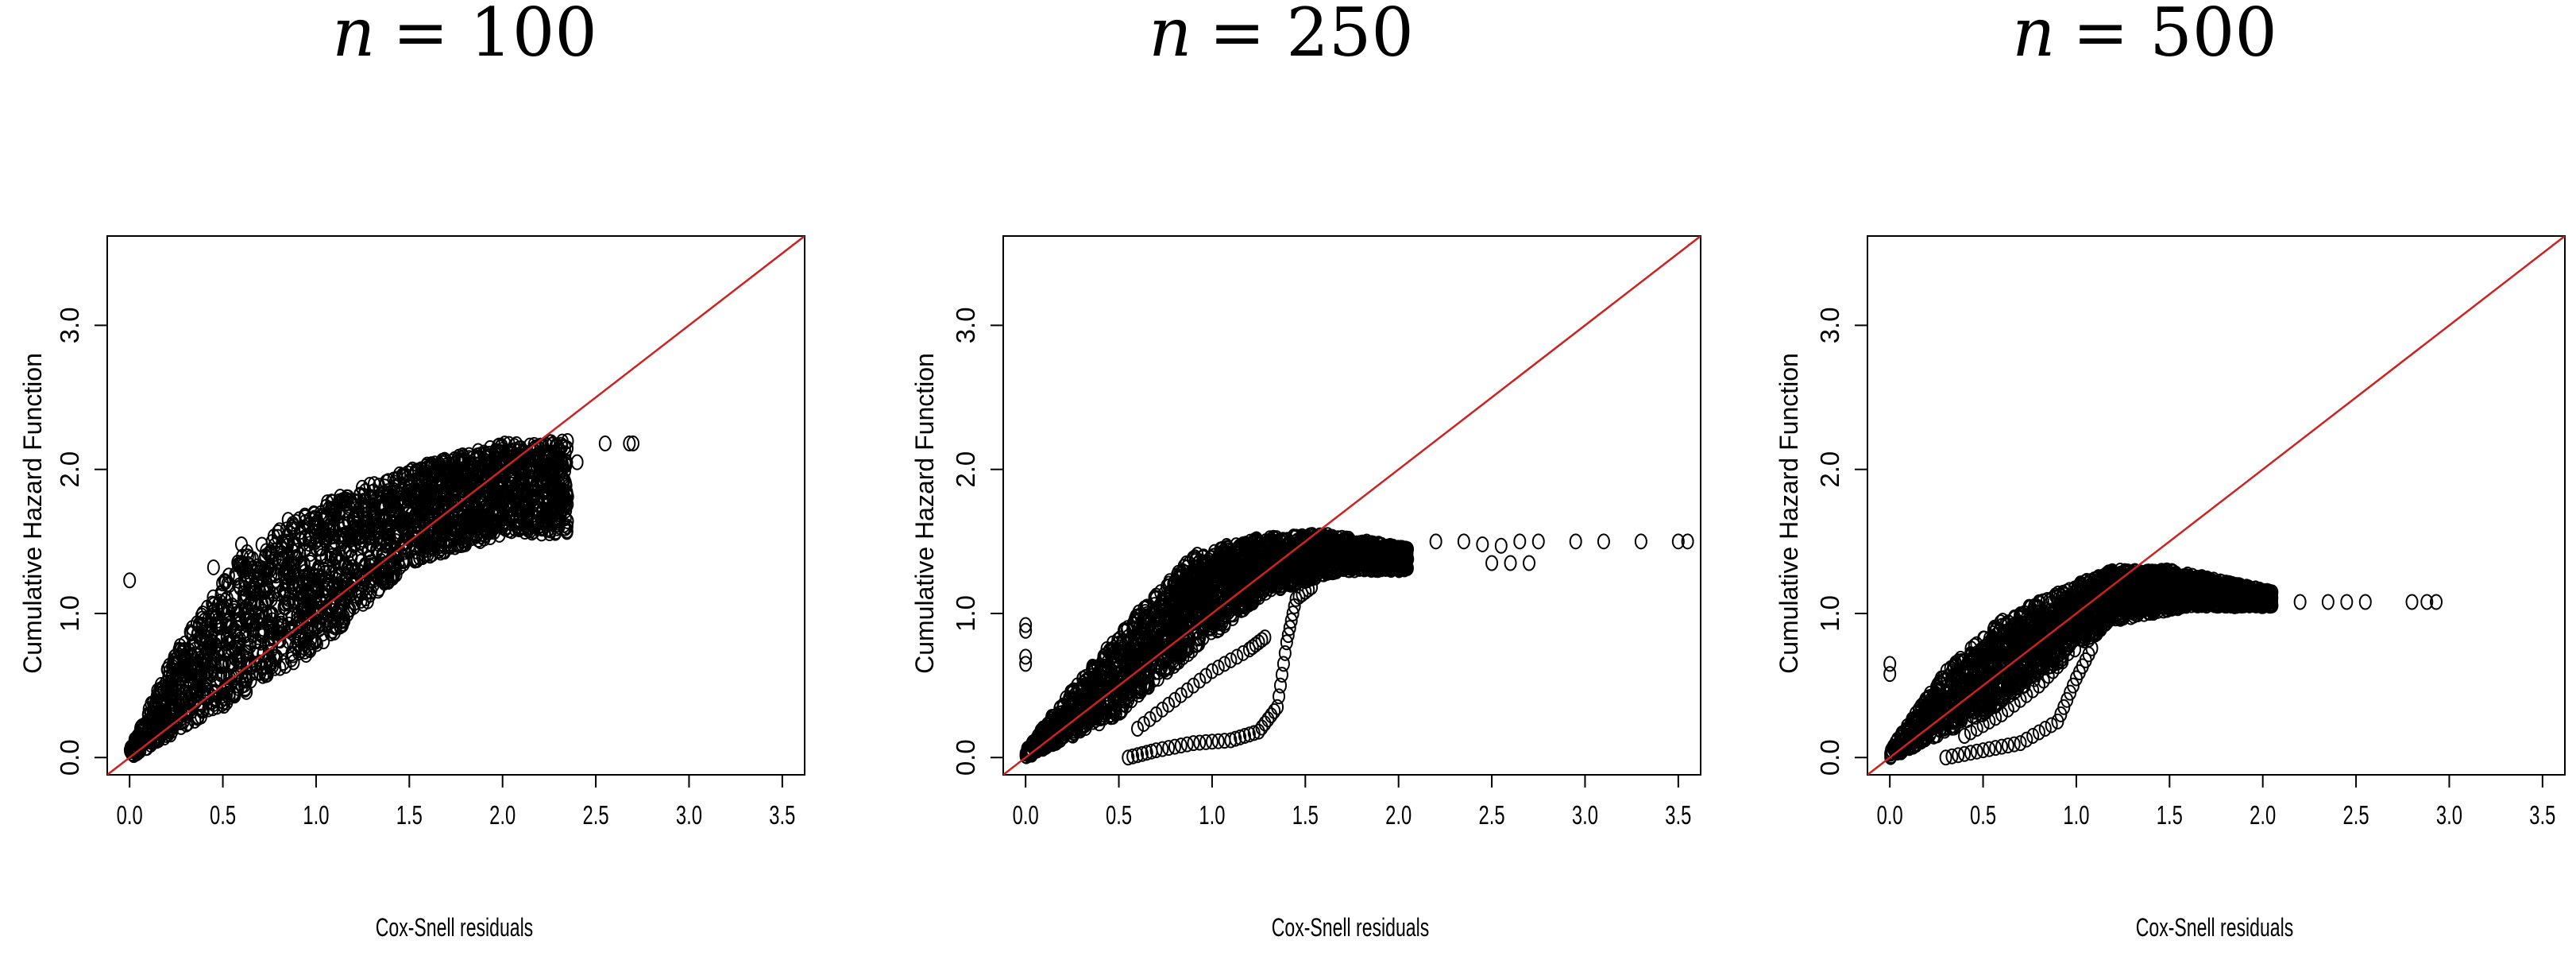 The width and height of the screenshot is (2576, 956). What do you see at coordinates (494, 36) in the screenshot?
I see `chart-title-value: = 100` at bounding box center [494, 36].